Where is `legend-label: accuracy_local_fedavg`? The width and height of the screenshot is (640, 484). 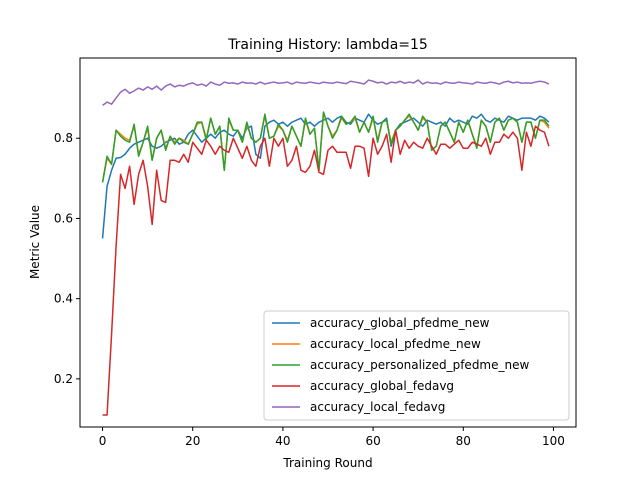
legend-label: accuracy_local_fedavg is located at coordinates (377, 407).